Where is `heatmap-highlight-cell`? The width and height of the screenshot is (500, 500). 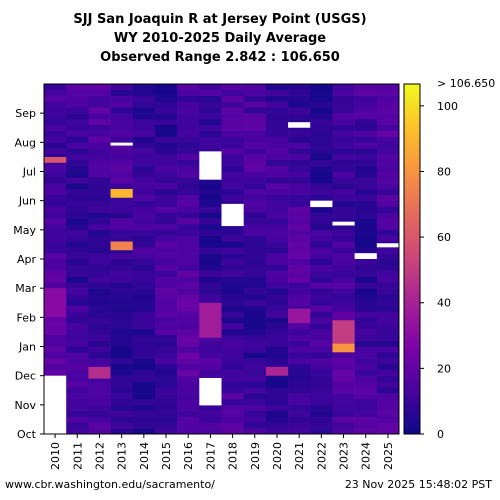
heatmap-highlight-cell is located at coordinates (299, 316).